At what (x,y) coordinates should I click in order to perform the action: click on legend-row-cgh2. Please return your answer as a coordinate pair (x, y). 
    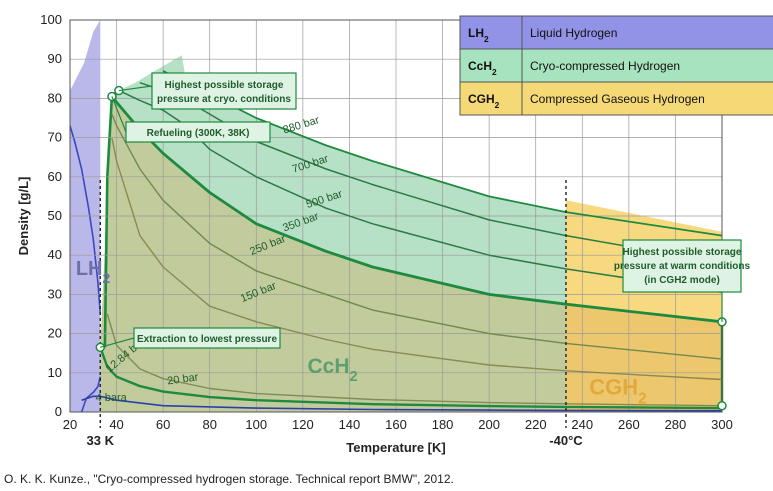
    Looking at the image, I should click on (616, 98).